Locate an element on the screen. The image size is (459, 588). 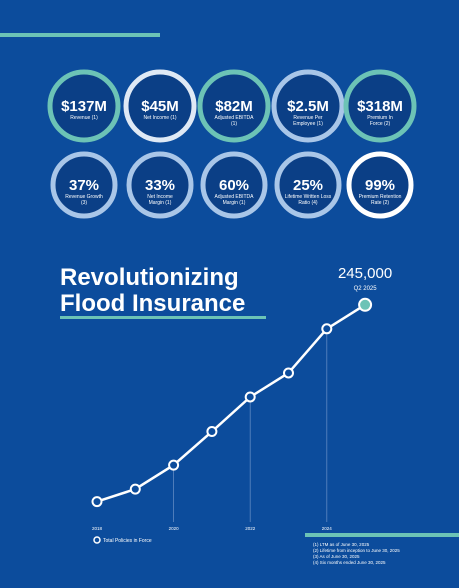
x-label: Q2 2025 is located at coordinates (366, 289).